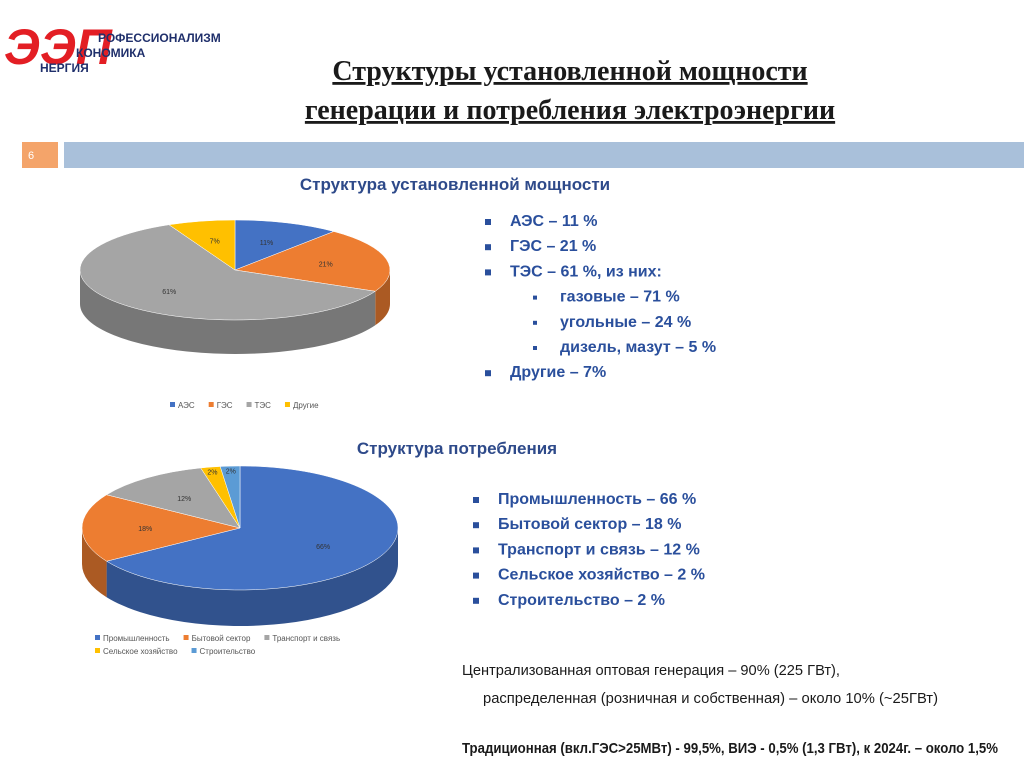 The image size is (1024, 767). I want to click on legend-label: Промышленность, so click(136, 638).